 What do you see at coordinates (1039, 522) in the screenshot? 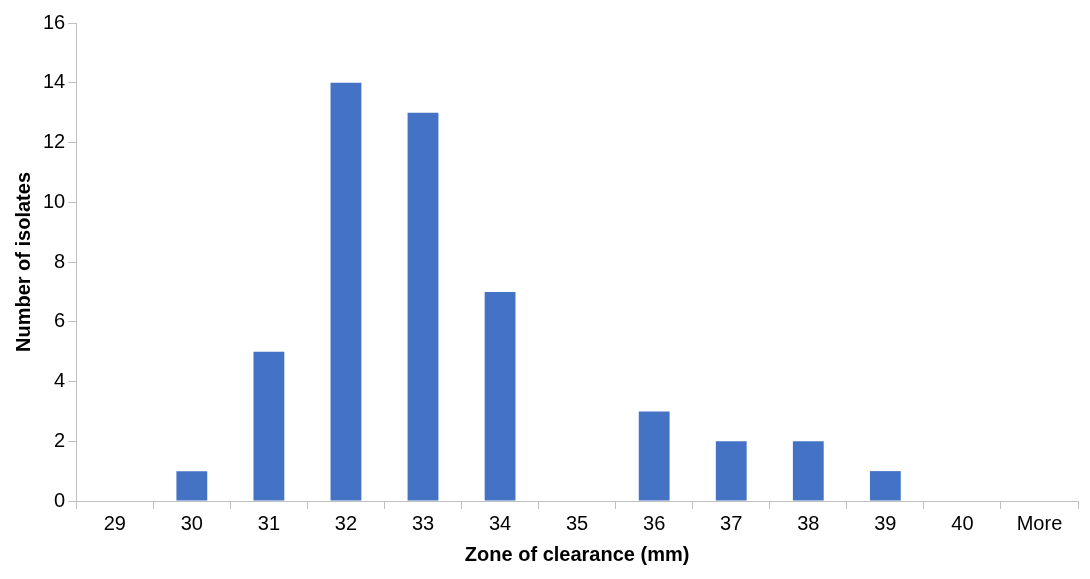
I see `x-tick-label: More` at bounding box center [1039, 522].